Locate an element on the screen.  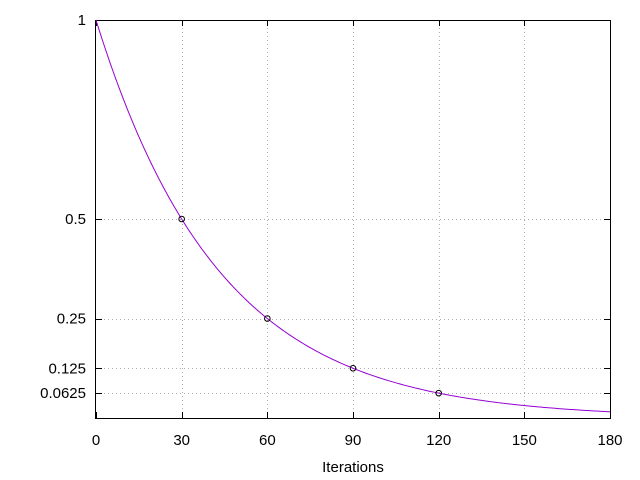
y-tick-label: 0.125 is located at coordinates (67, 368).